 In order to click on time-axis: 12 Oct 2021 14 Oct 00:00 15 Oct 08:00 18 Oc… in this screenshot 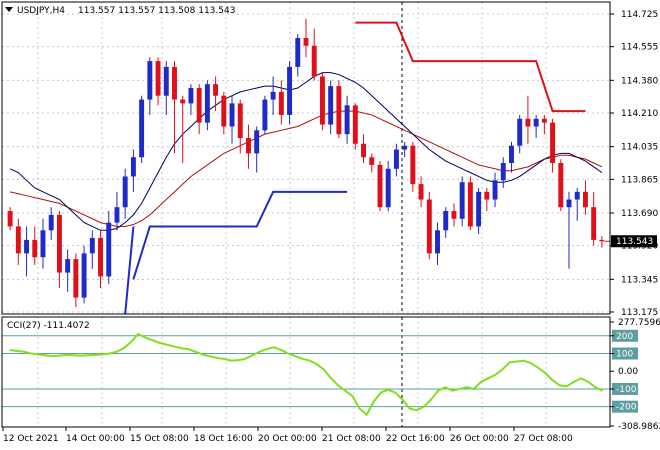, I will do `click(287, 435)`.